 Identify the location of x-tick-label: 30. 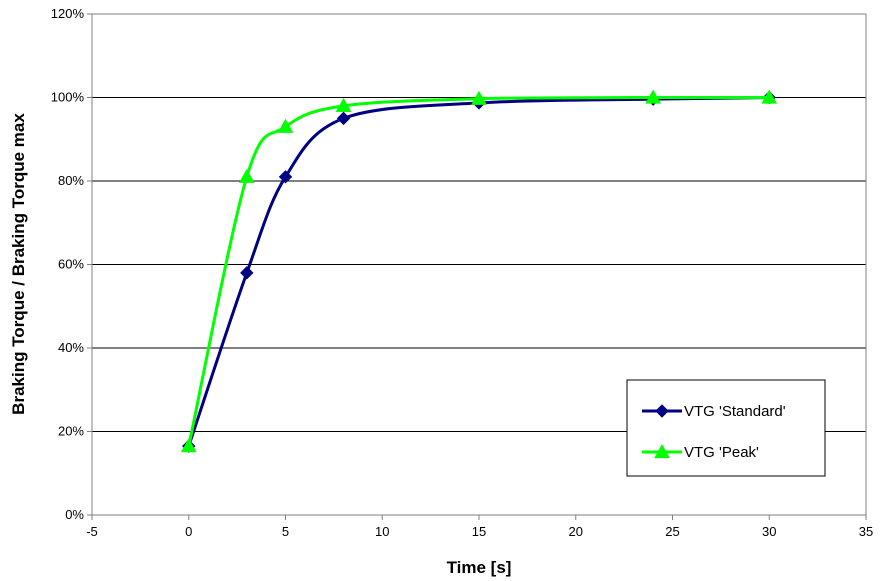
(769, 531).